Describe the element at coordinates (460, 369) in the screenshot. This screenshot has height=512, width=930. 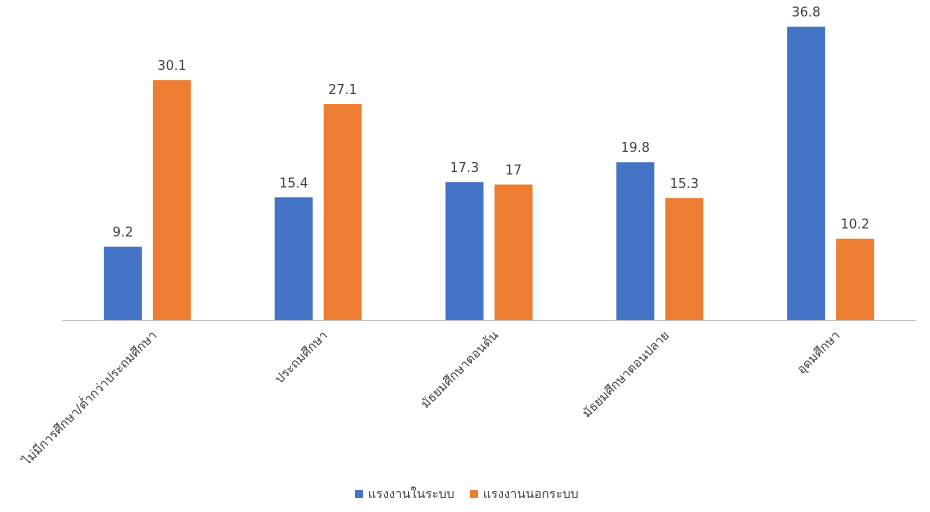
I see `category-label-3: มัธยมศึกษาตอนต้น` at that location.